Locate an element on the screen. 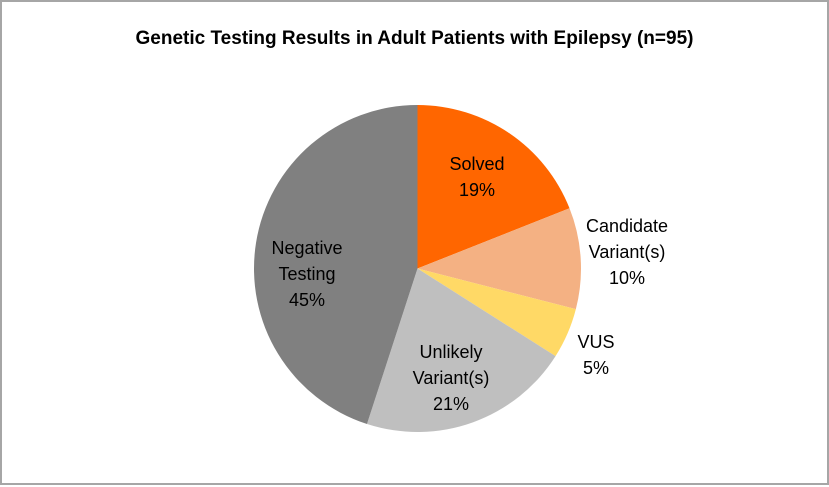  pie-slice-label-unlikely-variant-s: Unlikely Variant(s) 21% is located at coordinates (451, 378).